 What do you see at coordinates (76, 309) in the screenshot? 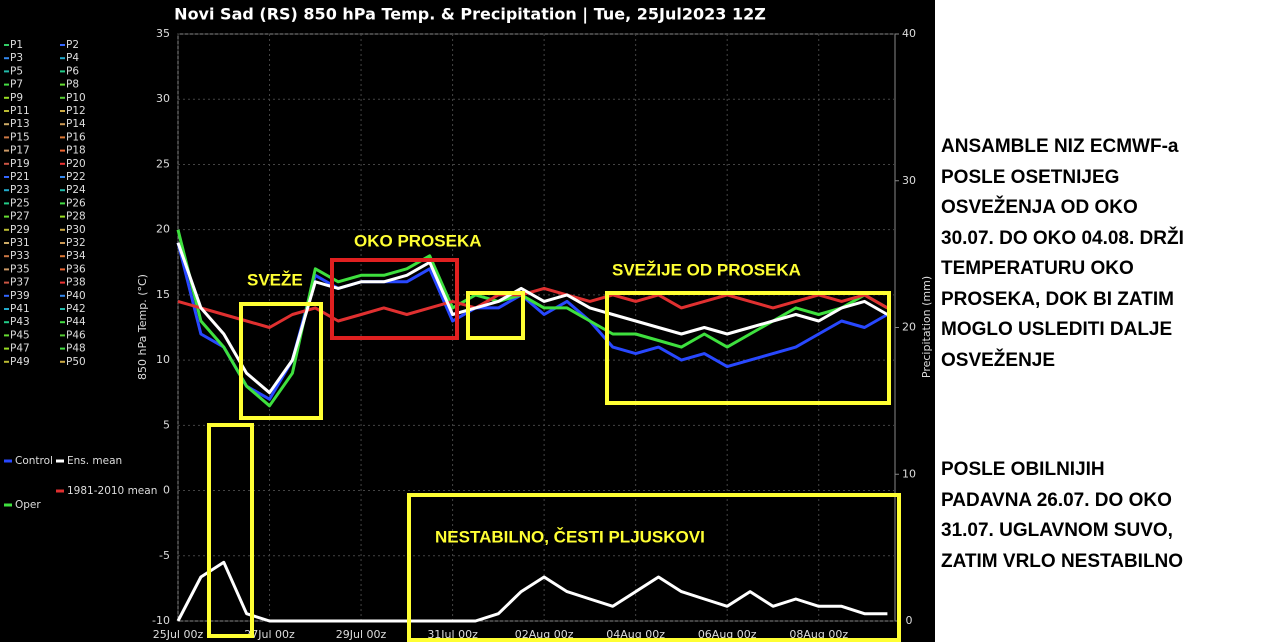
I see `legend-label: P42` at bounding box center [76, 309].